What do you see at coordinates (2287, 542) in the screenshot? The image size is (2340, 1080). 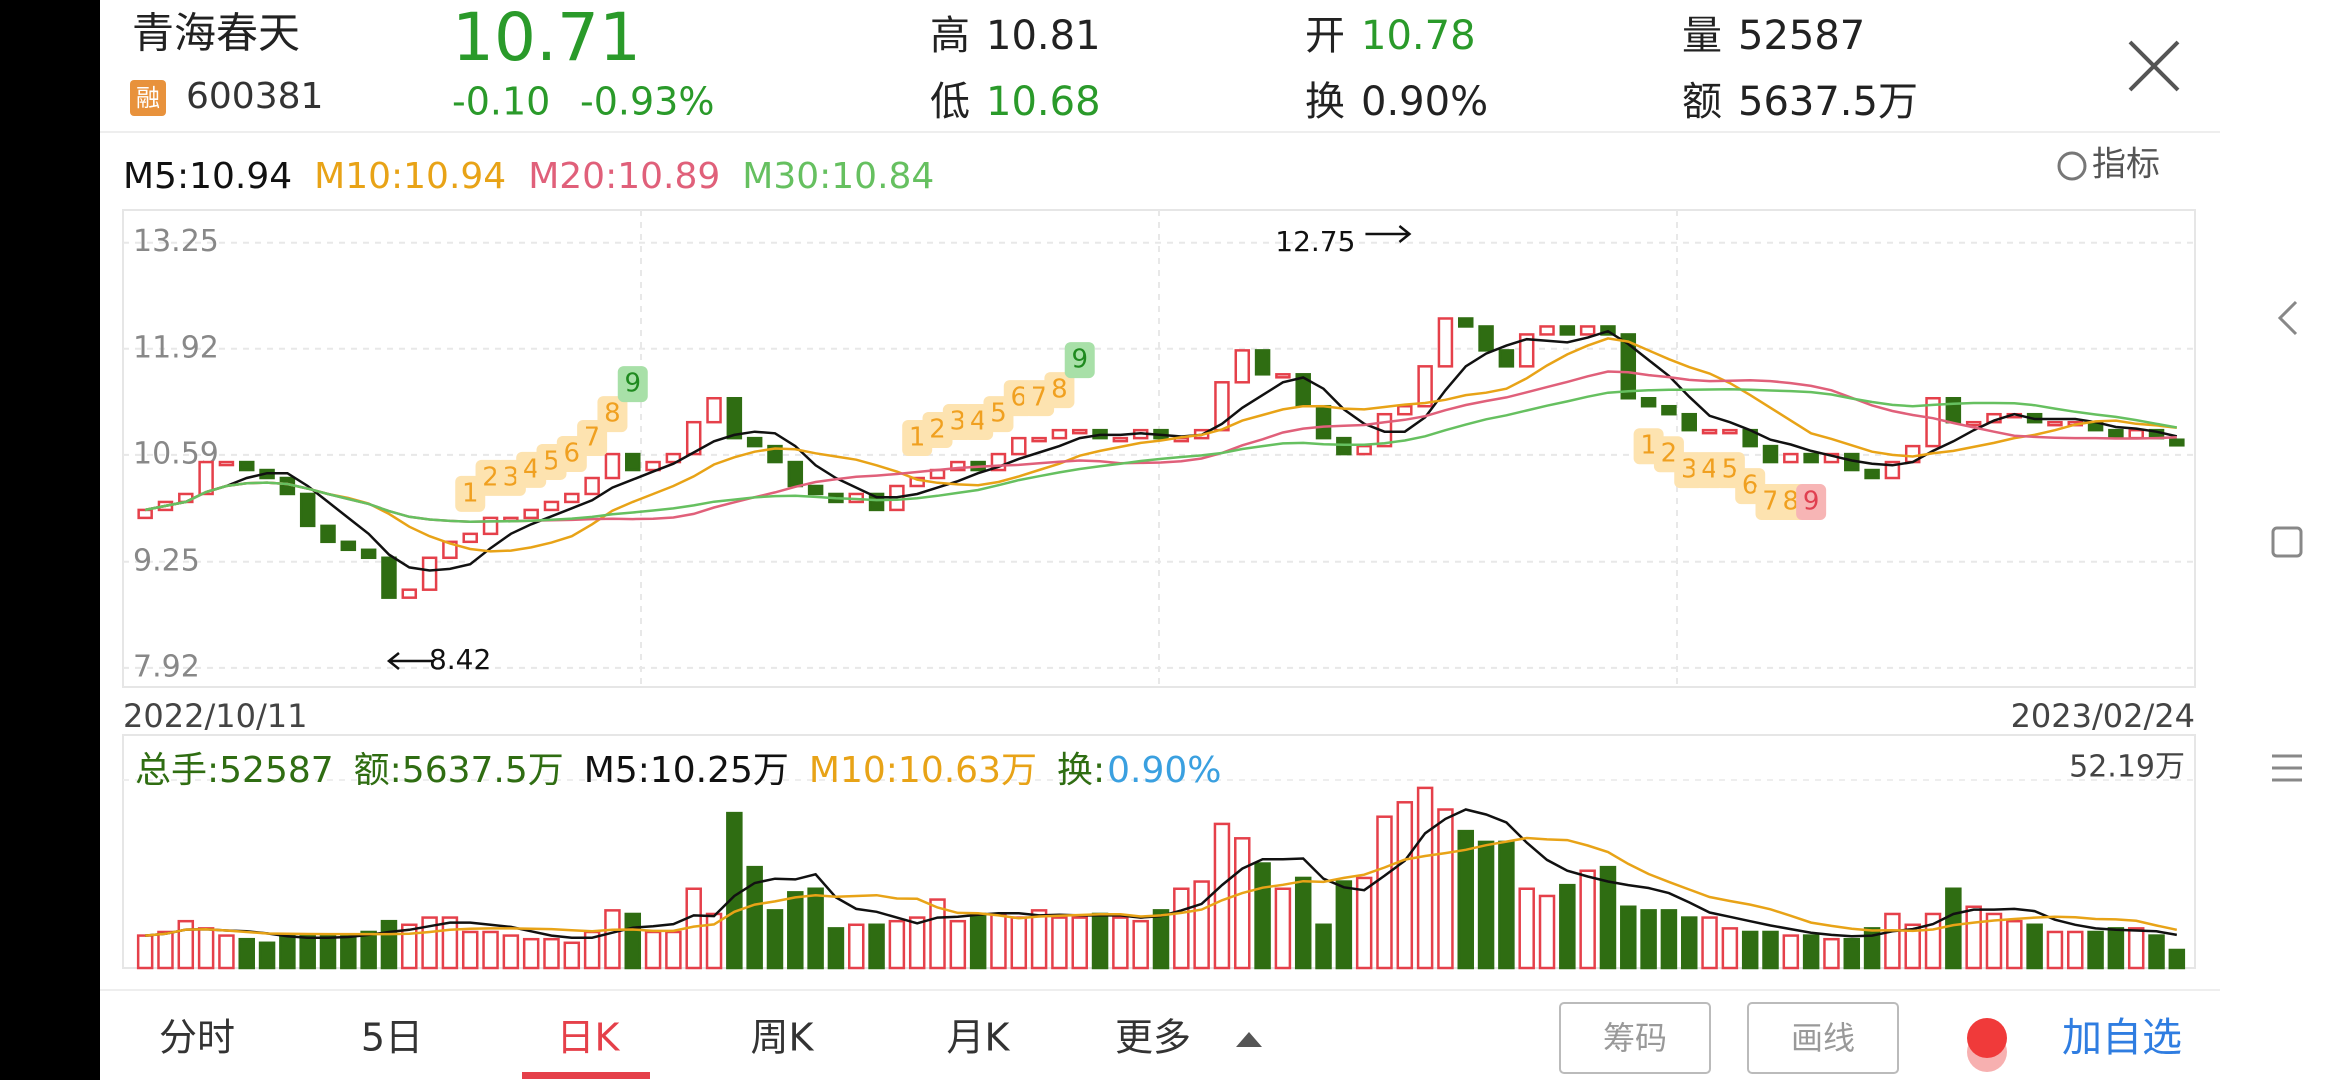 I see `home-icon` at bounding box center [2287, 542].